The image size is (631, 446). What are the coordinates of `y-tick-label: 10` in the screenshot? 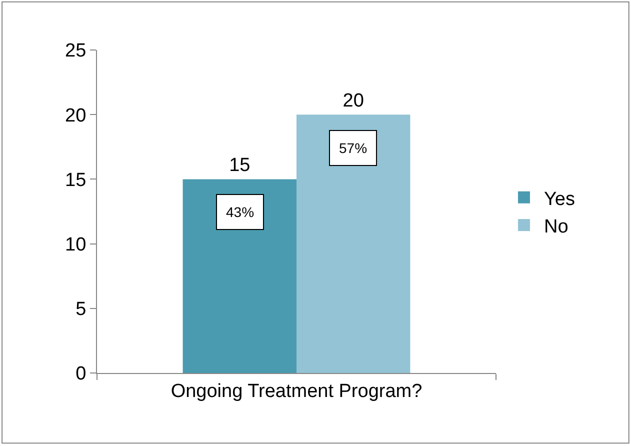 It's located at (75, 245).